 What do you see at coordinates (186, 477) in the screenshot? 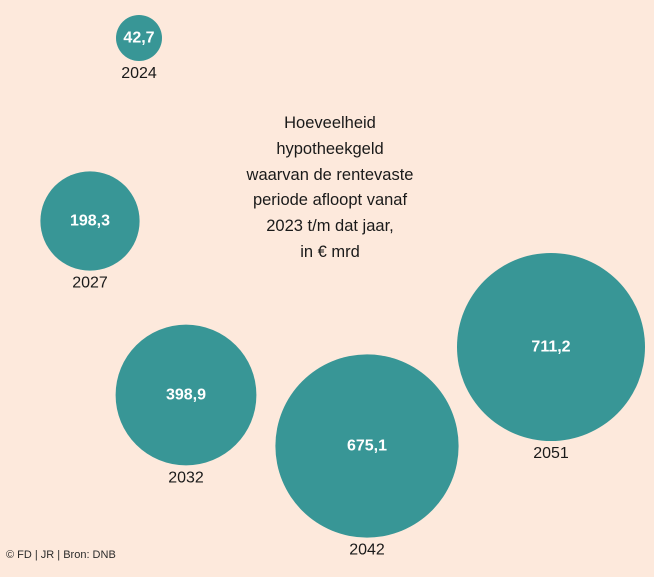
I see `bubble-year-label: 2032` at bounding box center [186, 477].